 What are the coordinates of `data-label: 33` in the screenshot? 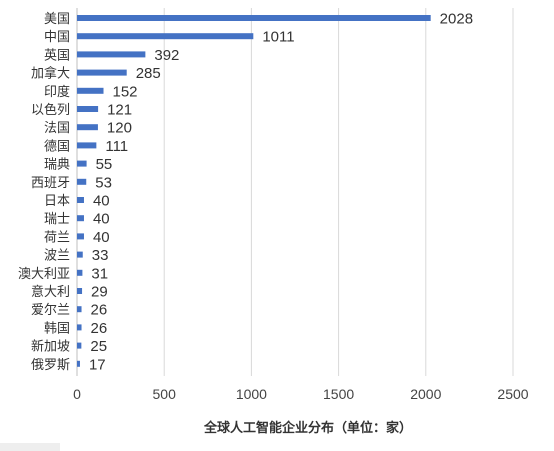 It's located at (100, 255).